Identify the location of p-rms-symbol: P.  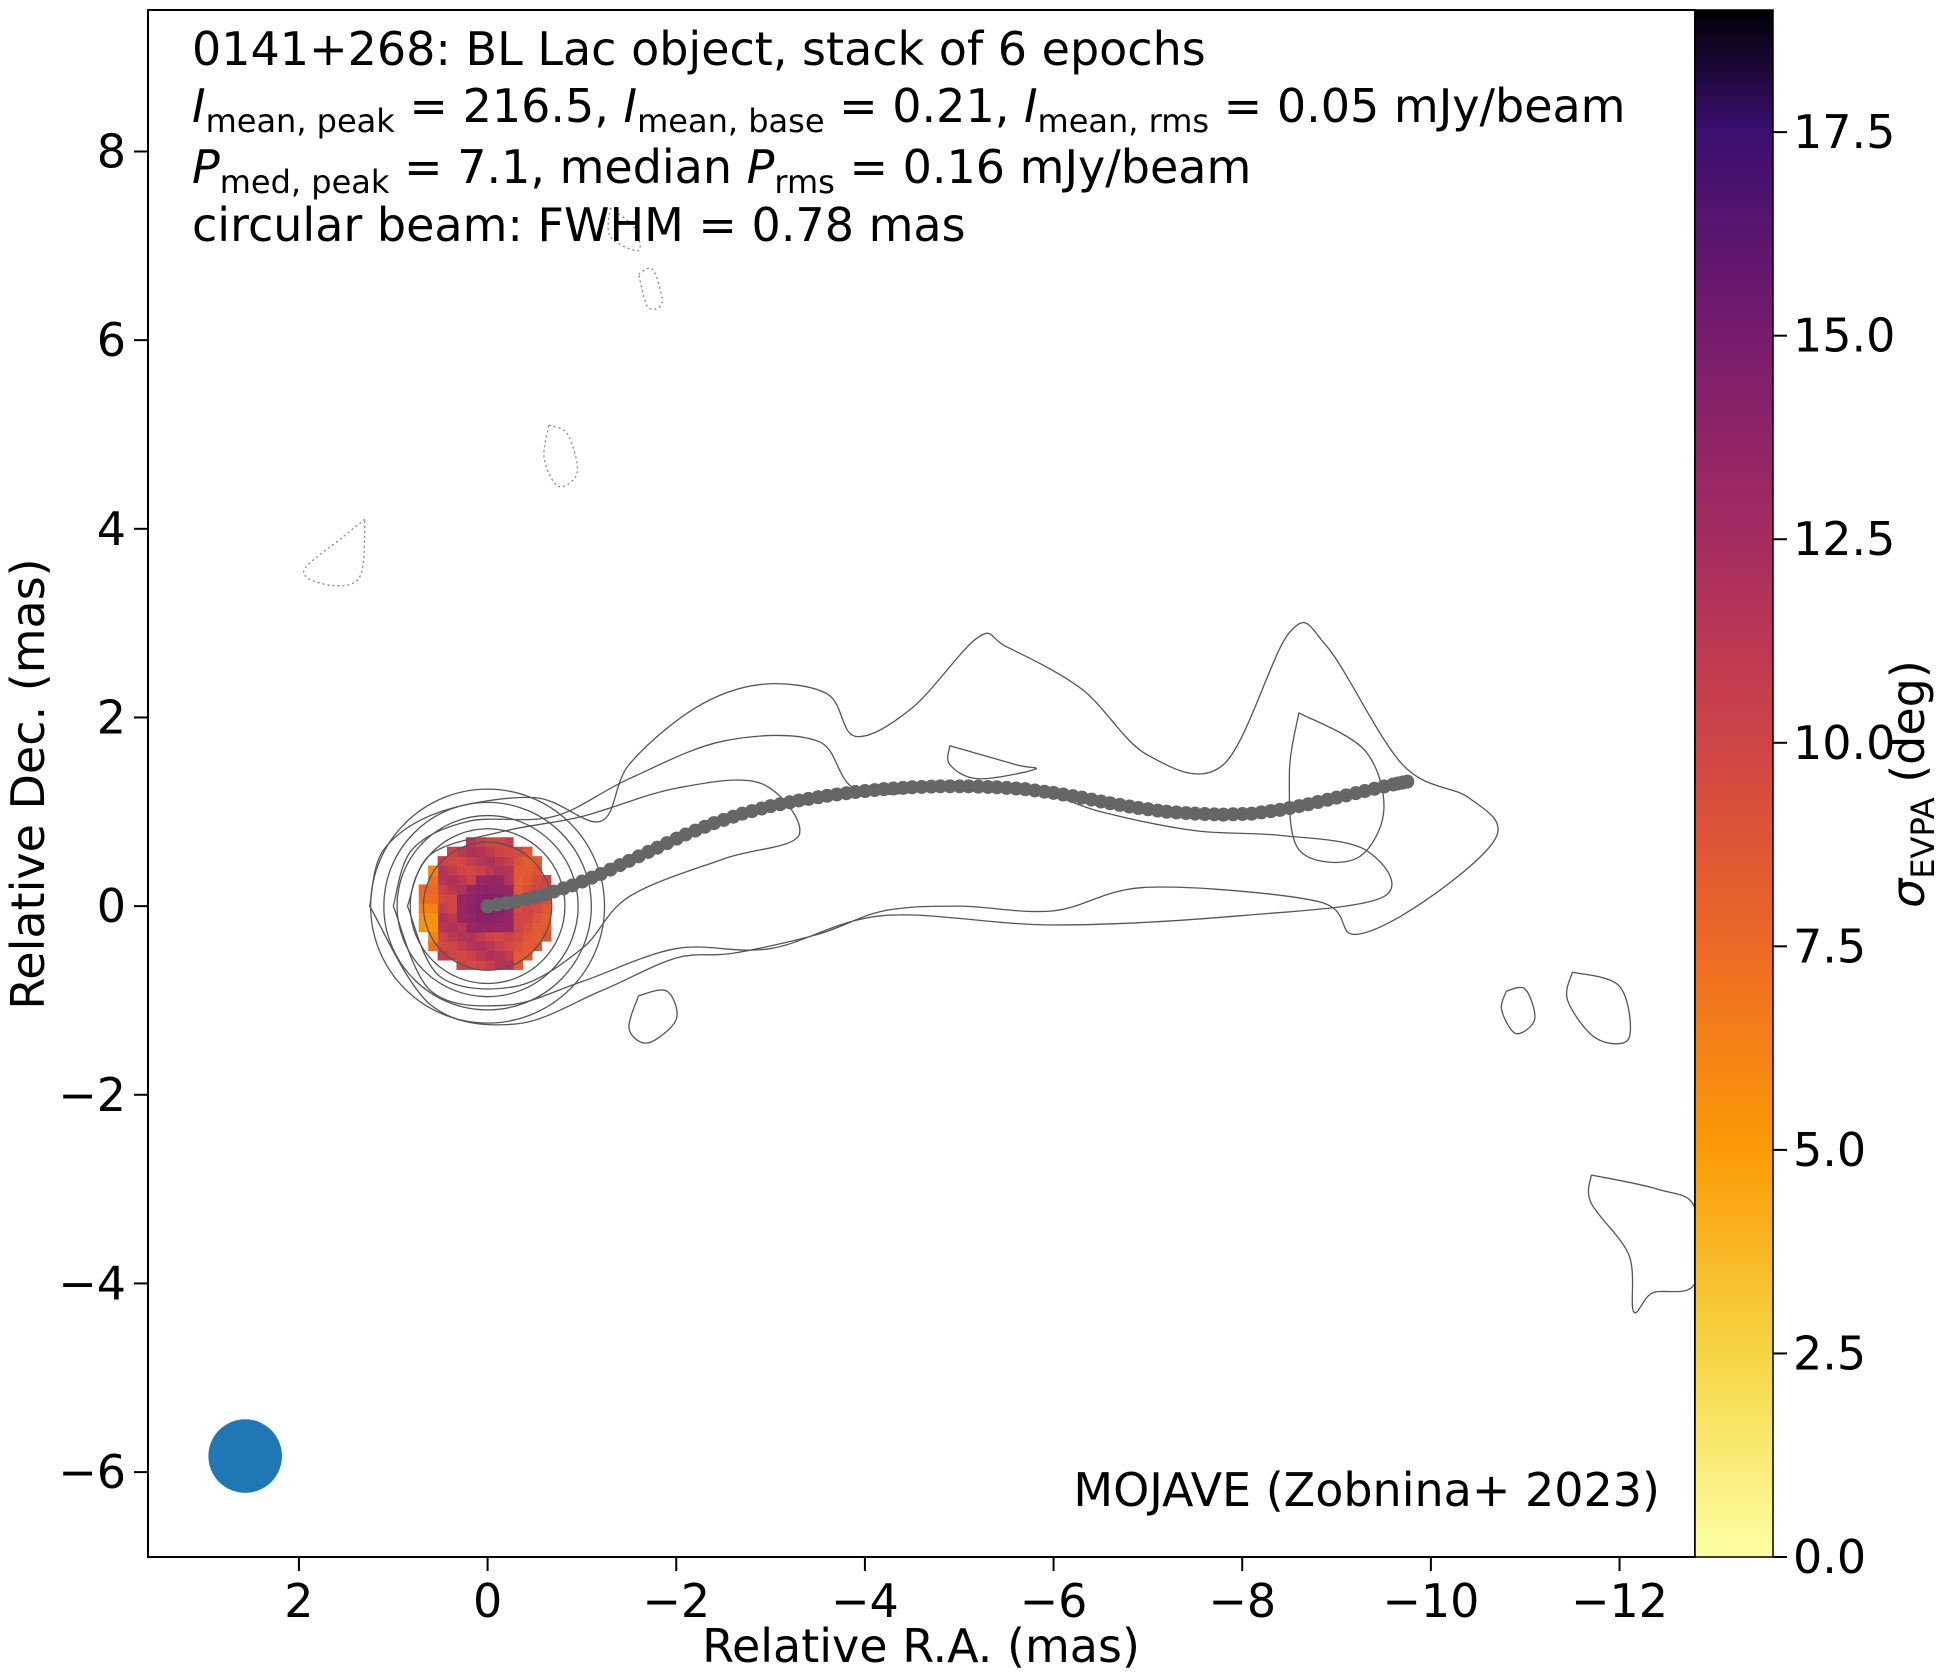
(761, 167).